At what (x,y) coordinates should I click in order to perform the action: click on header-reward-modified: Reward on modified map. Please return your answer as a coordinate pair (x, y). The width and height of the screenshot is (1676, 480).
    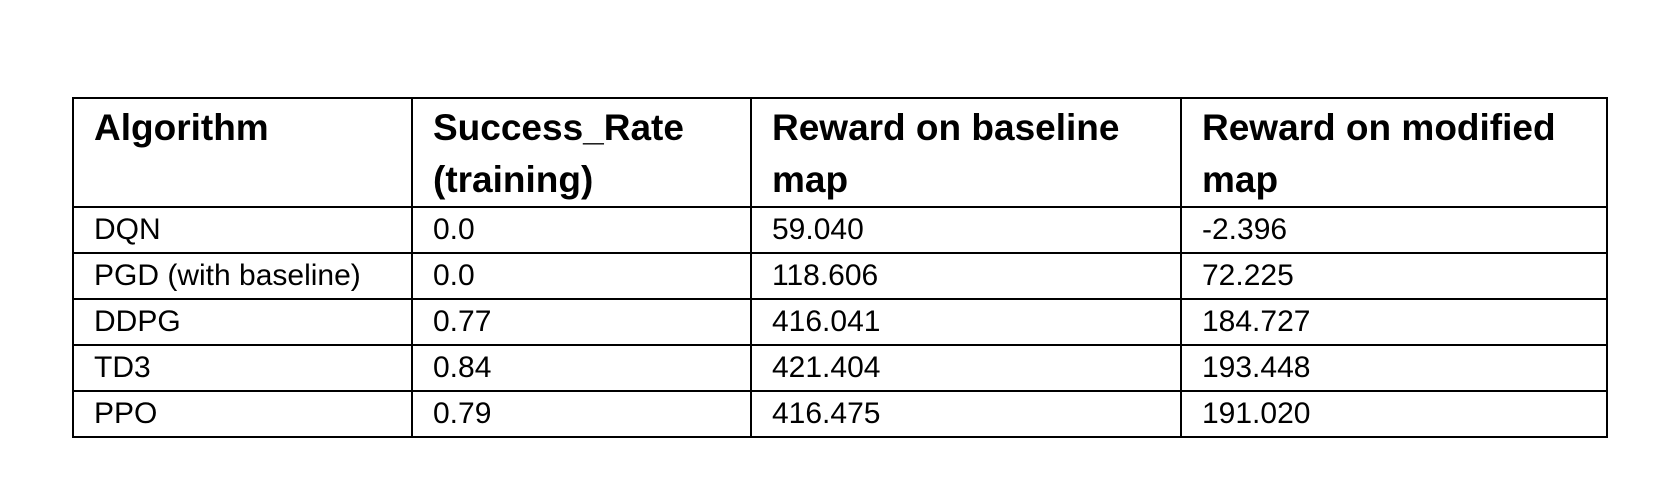
    Looking at the image, I should click on (1394, 152).